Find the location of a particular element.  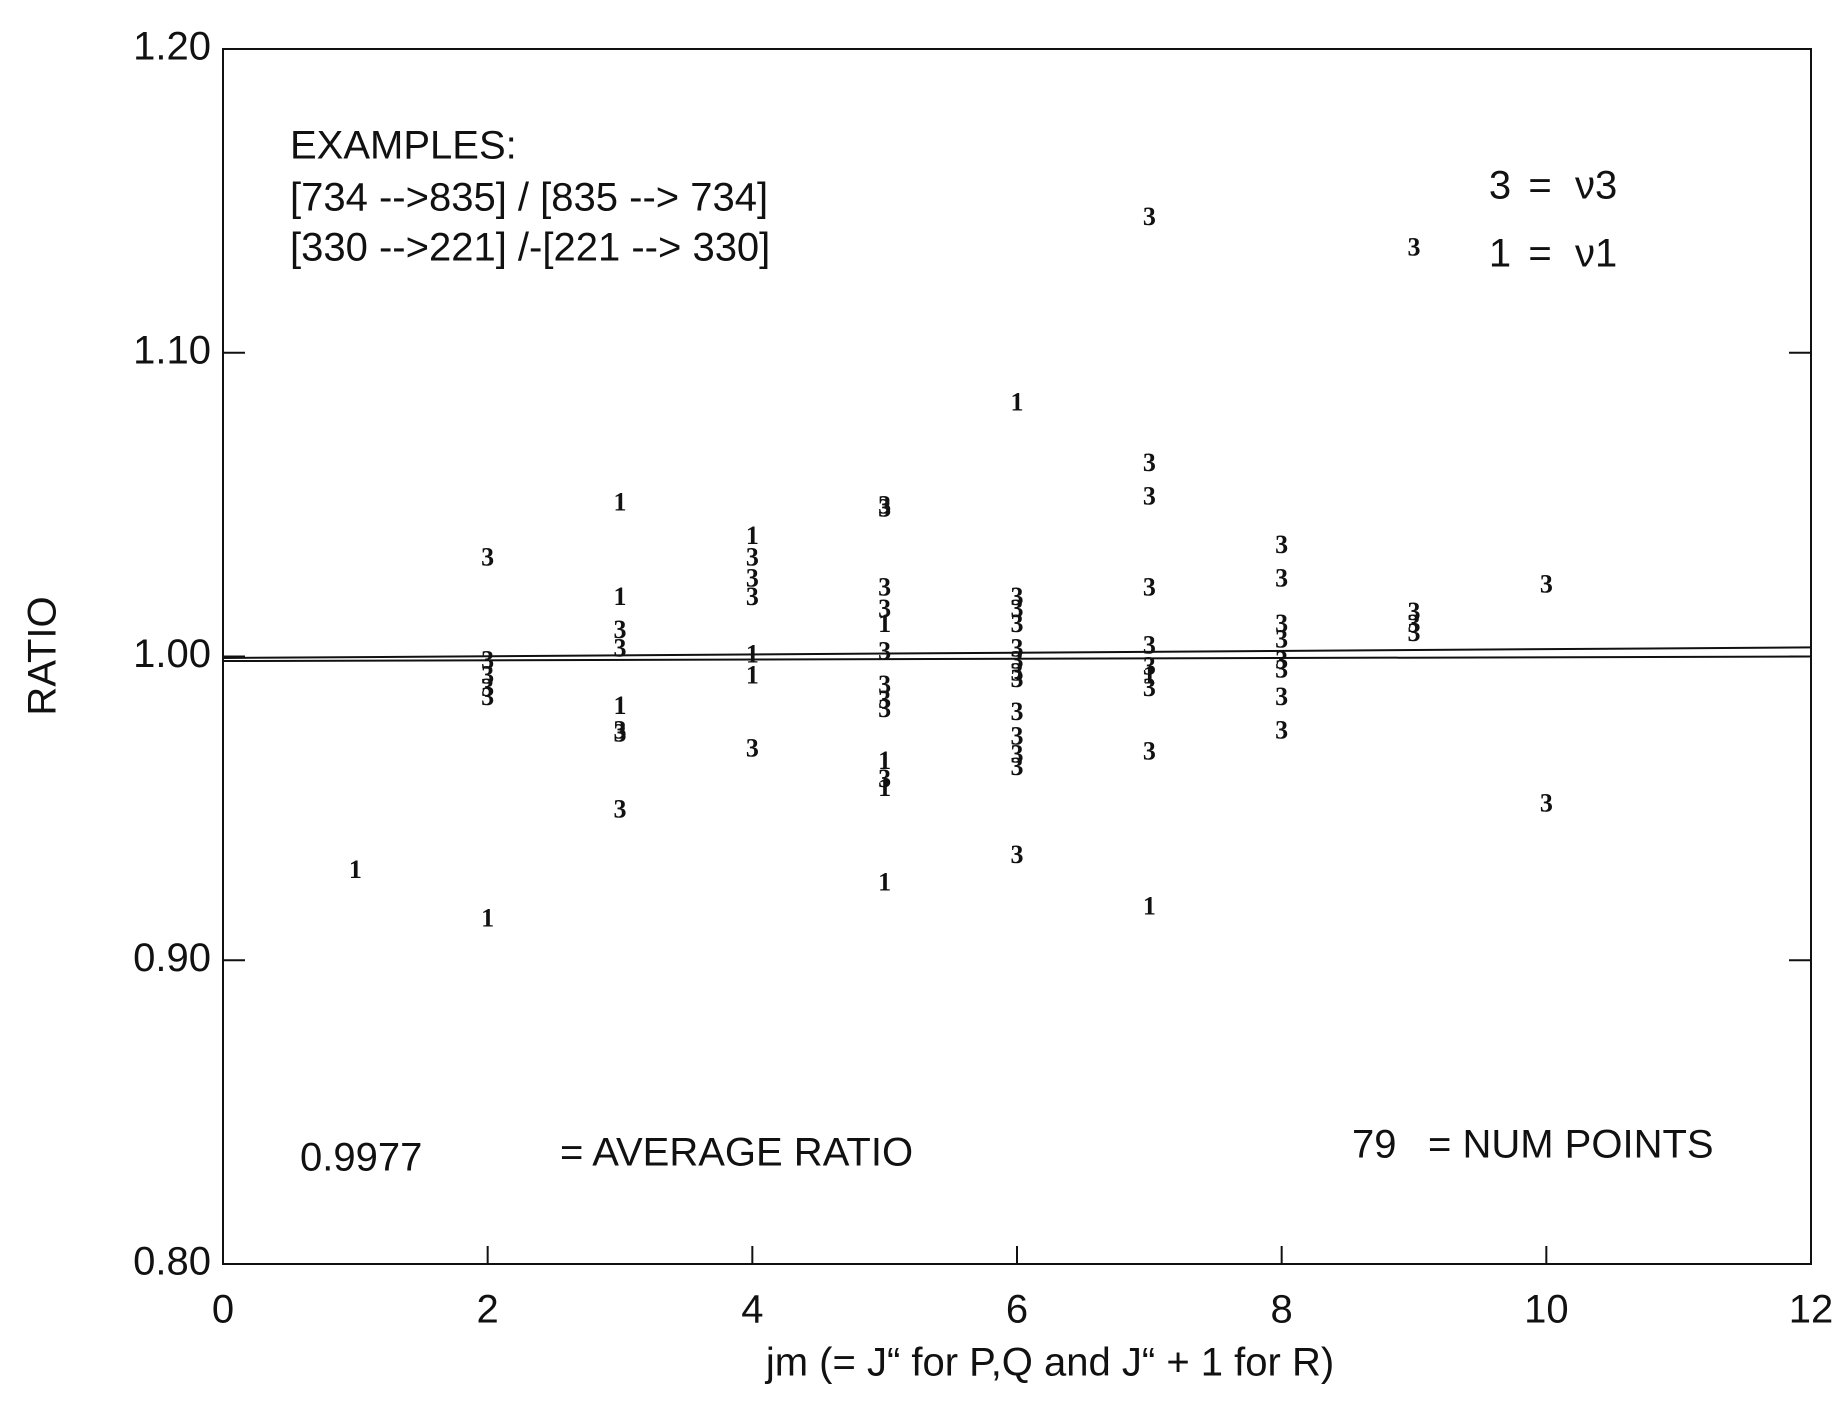

y-tick-label: 1.00 is located at coordinates (172, 654).